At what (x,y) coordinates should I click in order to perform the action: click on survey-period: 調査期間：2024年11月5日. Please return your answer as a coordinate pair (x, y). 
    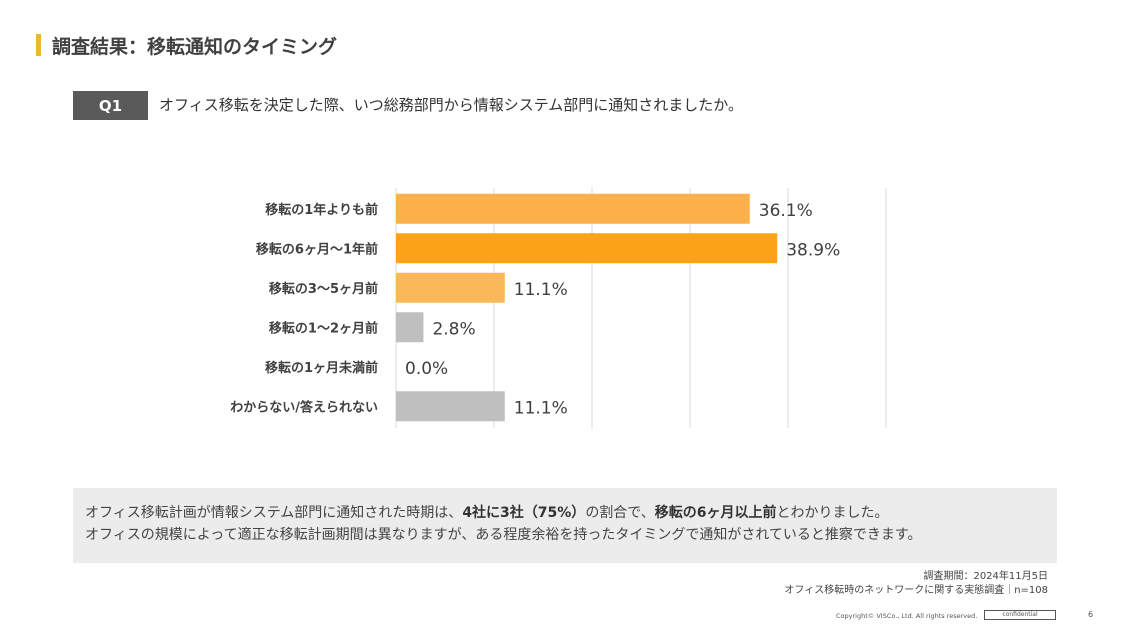
    Looking at the image, I should click on (985, 576).